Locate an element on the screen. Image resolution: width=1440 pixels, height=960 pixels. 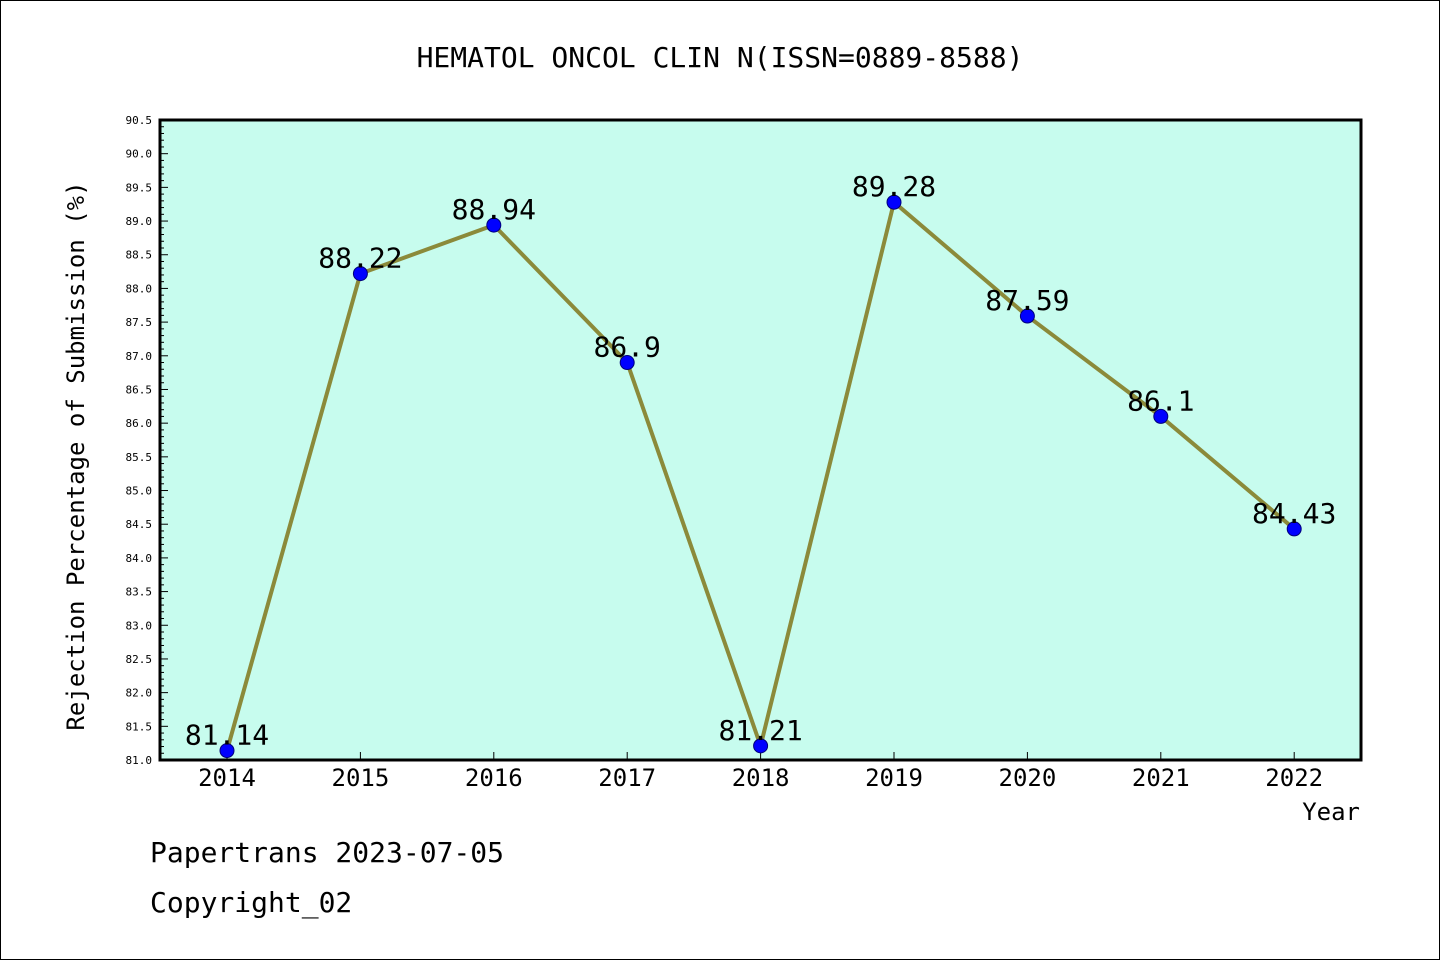
x-tick-label: 2018 is located at coordinates (761, 778).